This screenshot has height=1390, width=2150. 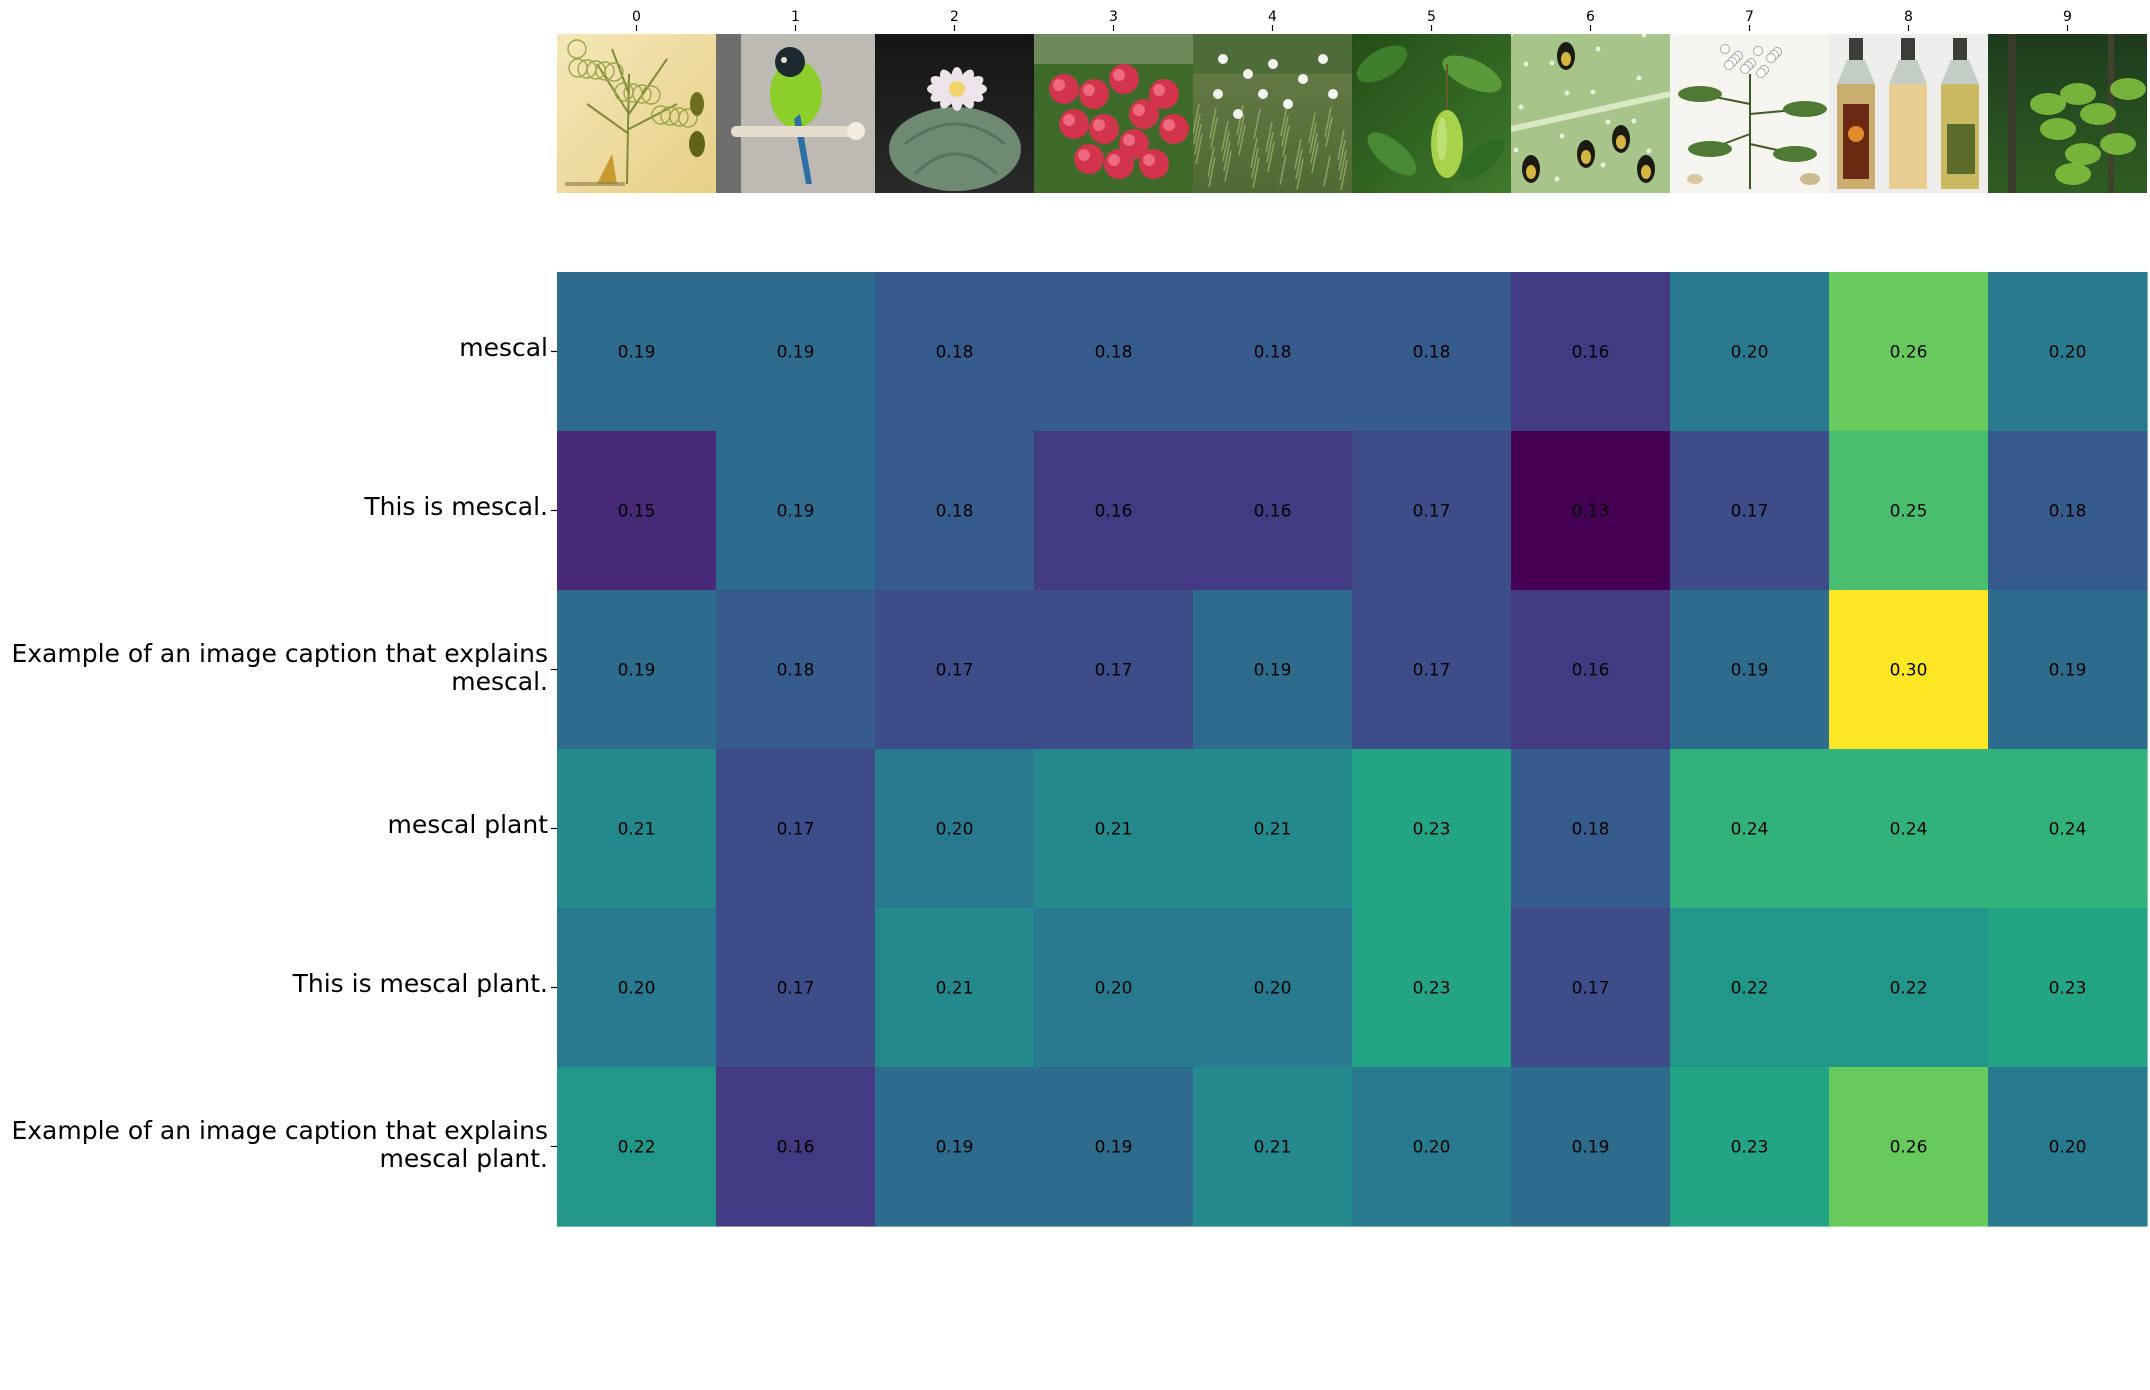 What do you see at coordinates (1431, 17) in the screenshot?
I see `column-tick-label: 5` at bounding box center [1431, 17].